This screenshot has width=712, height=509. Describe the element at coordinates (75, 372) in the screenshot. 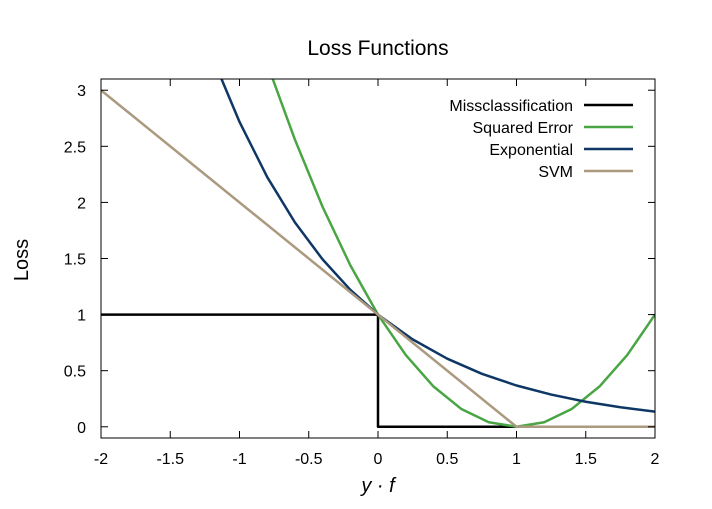

I see `y-tick-label: 0.5` at that location.